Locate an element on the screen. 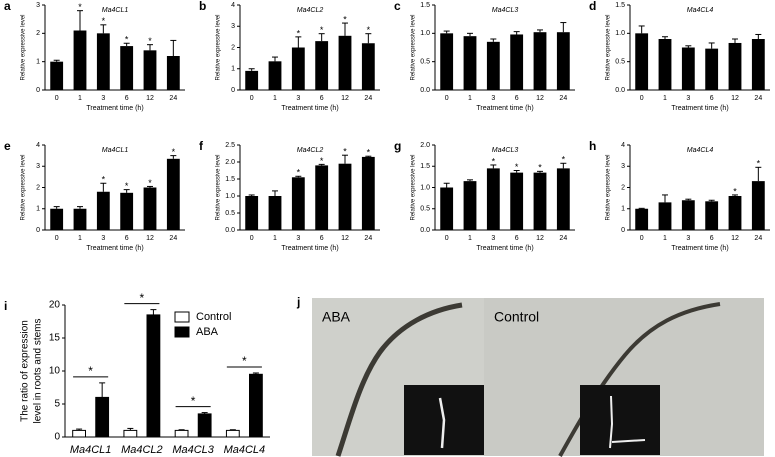  panel-letter: i is located at coordinates (5, 306).